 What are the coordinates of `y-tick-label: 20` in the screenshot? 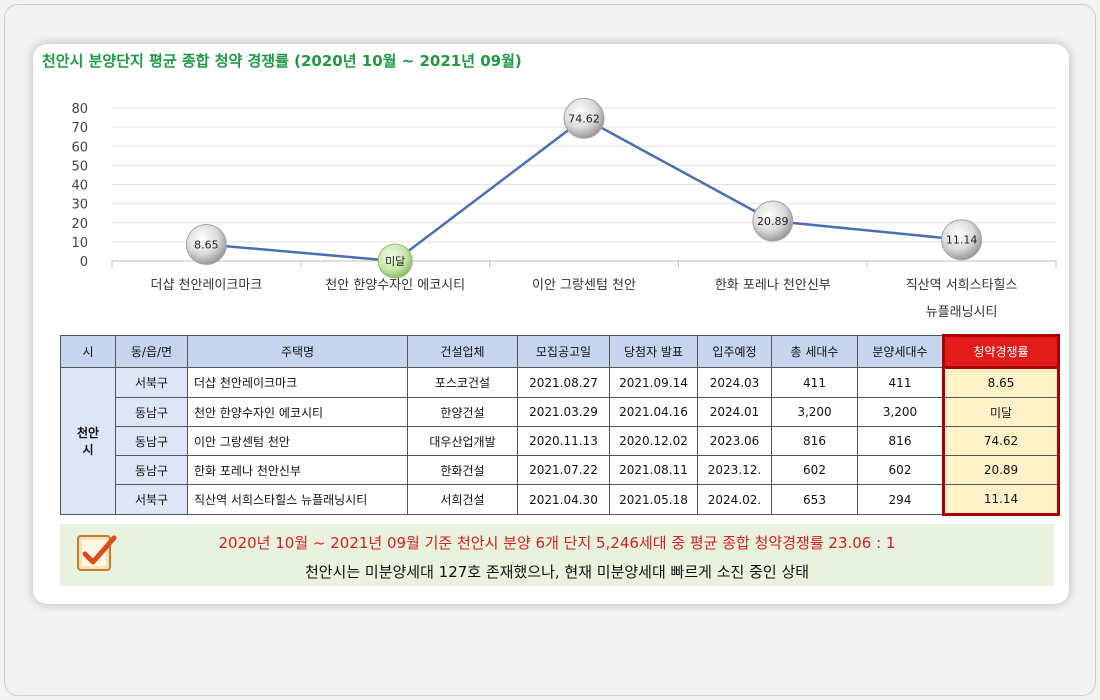 It's located at (79, 224).